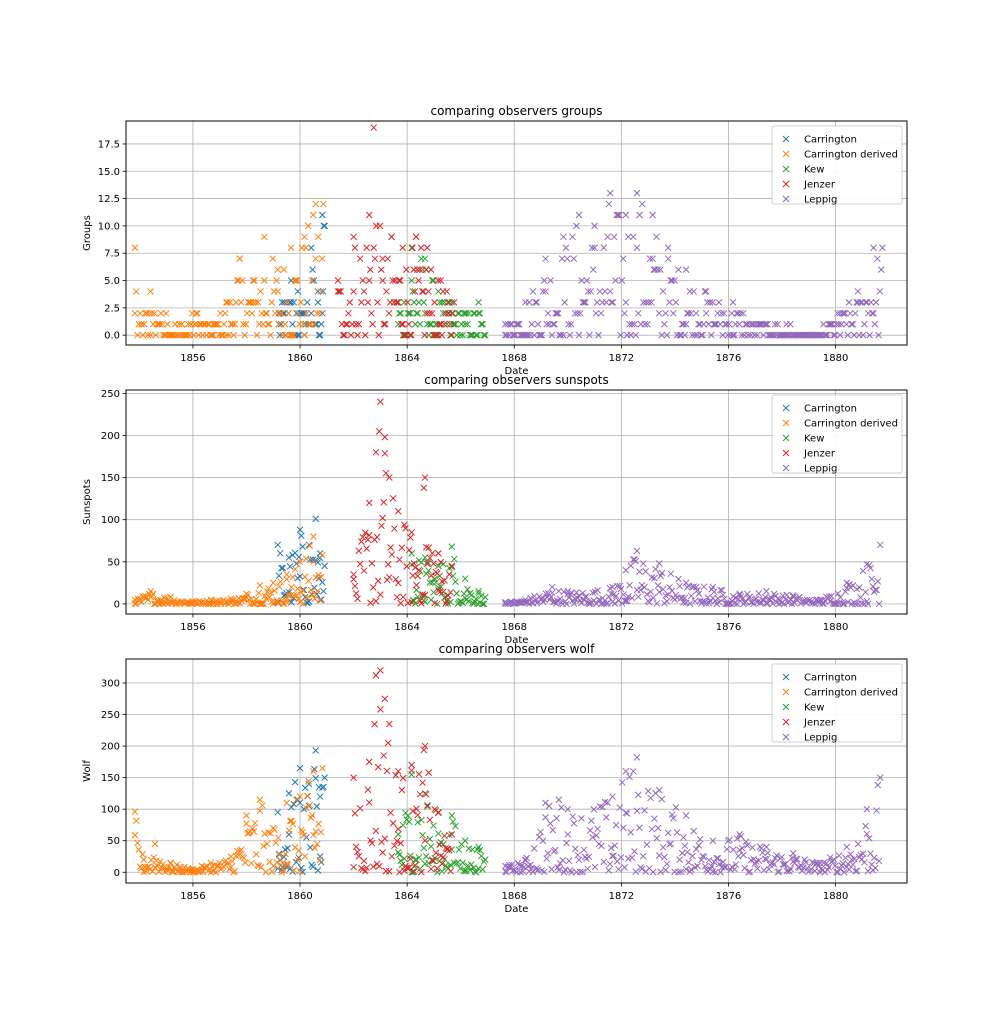 The width and height of the screenshot is (1008, 1012). What do you see at coordinates (406, 896) in the screenshot?
I see `x-tick-label: 1864` at bounding box center [406, 896].